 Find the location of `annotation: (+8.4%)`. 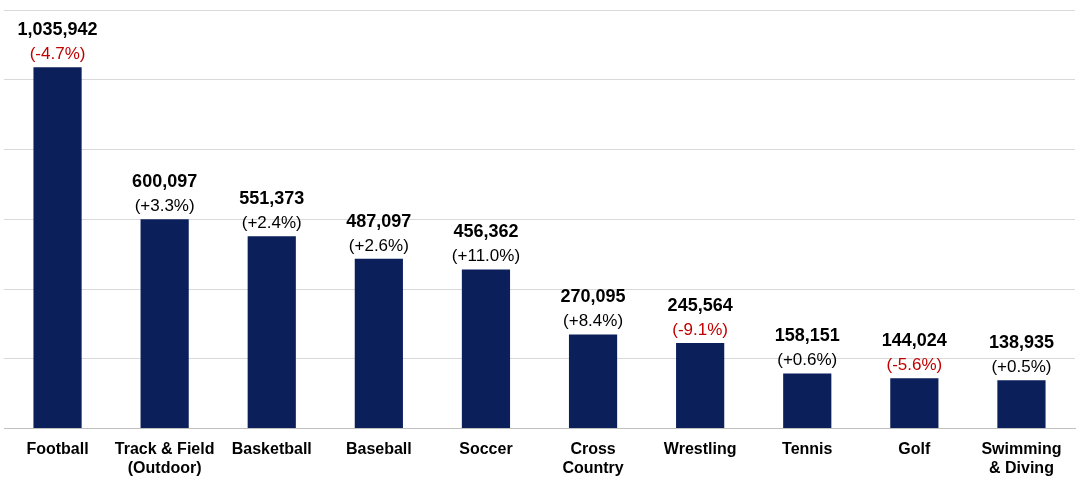

annotation: (+8.4%) is located at coordinates (593, 321).